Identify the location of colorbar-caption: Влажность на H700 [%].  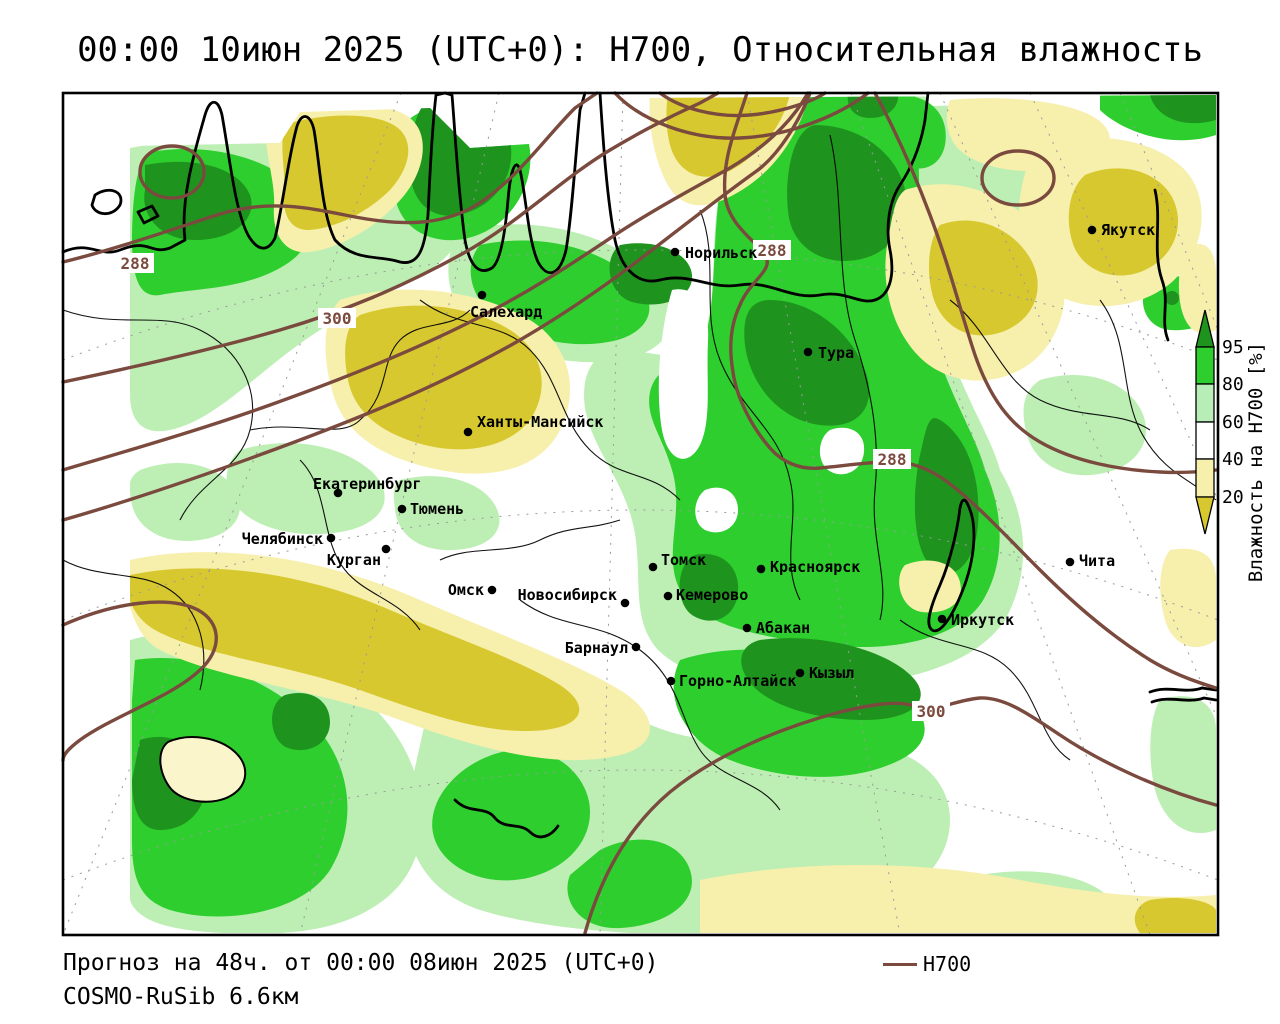
(1256, 462).